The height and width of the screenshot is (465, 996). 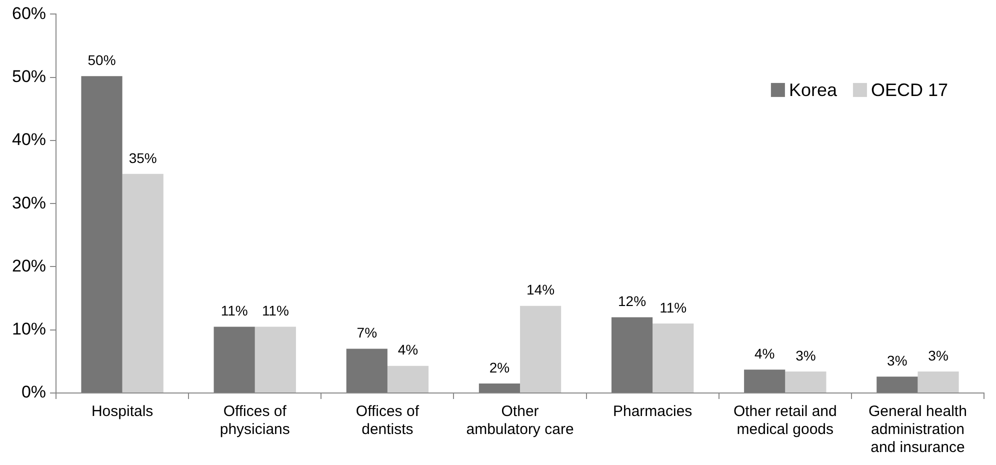 I want to click on data-label: 12%, so click(x=632, y=301).